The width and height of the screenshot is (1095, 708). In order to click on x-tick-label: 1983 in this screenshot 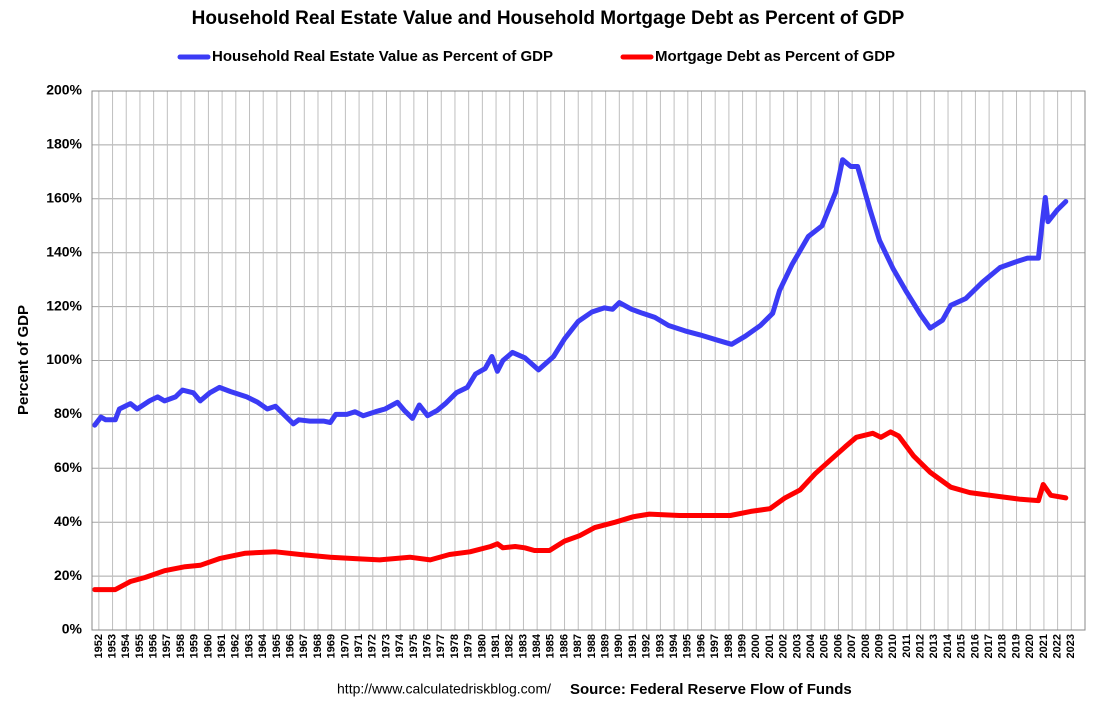, I will do `click(523, 646)`.